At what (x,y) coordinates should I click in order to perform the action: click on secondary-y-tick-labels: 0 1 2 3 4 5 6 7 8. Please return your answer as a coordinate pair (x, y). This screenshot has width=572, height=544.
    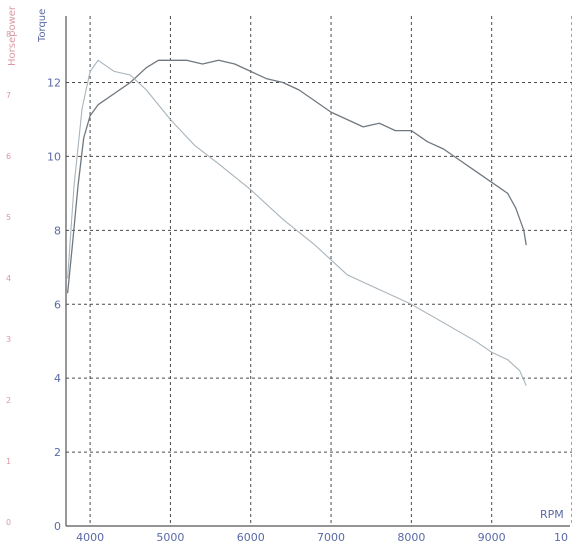
    Looking at the image, I should click on (8, 278).